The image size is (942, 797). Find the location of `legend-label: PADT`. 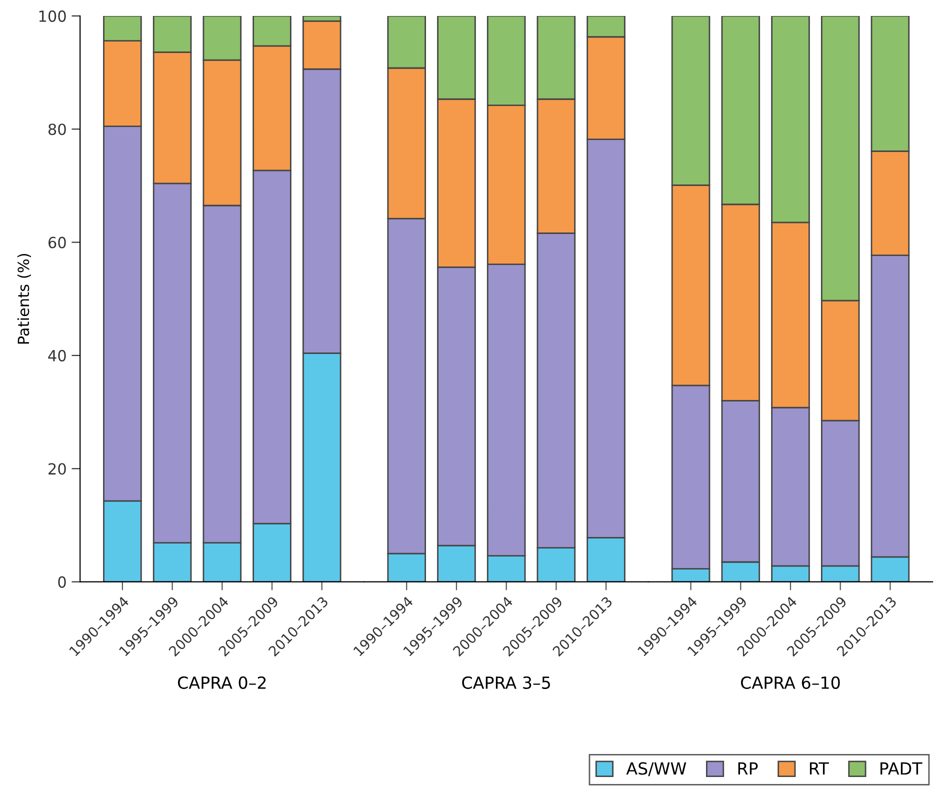

legend-label: PADT is located at coordinates (901, 768).